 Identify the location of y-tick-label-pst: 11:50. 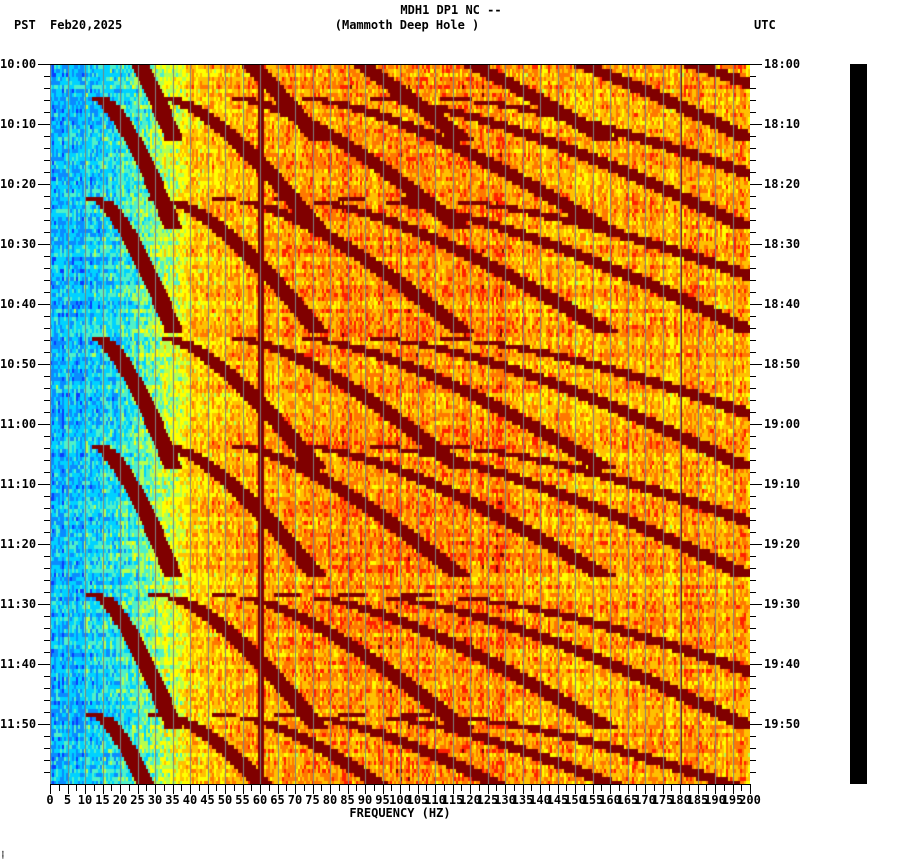
(18, 724).